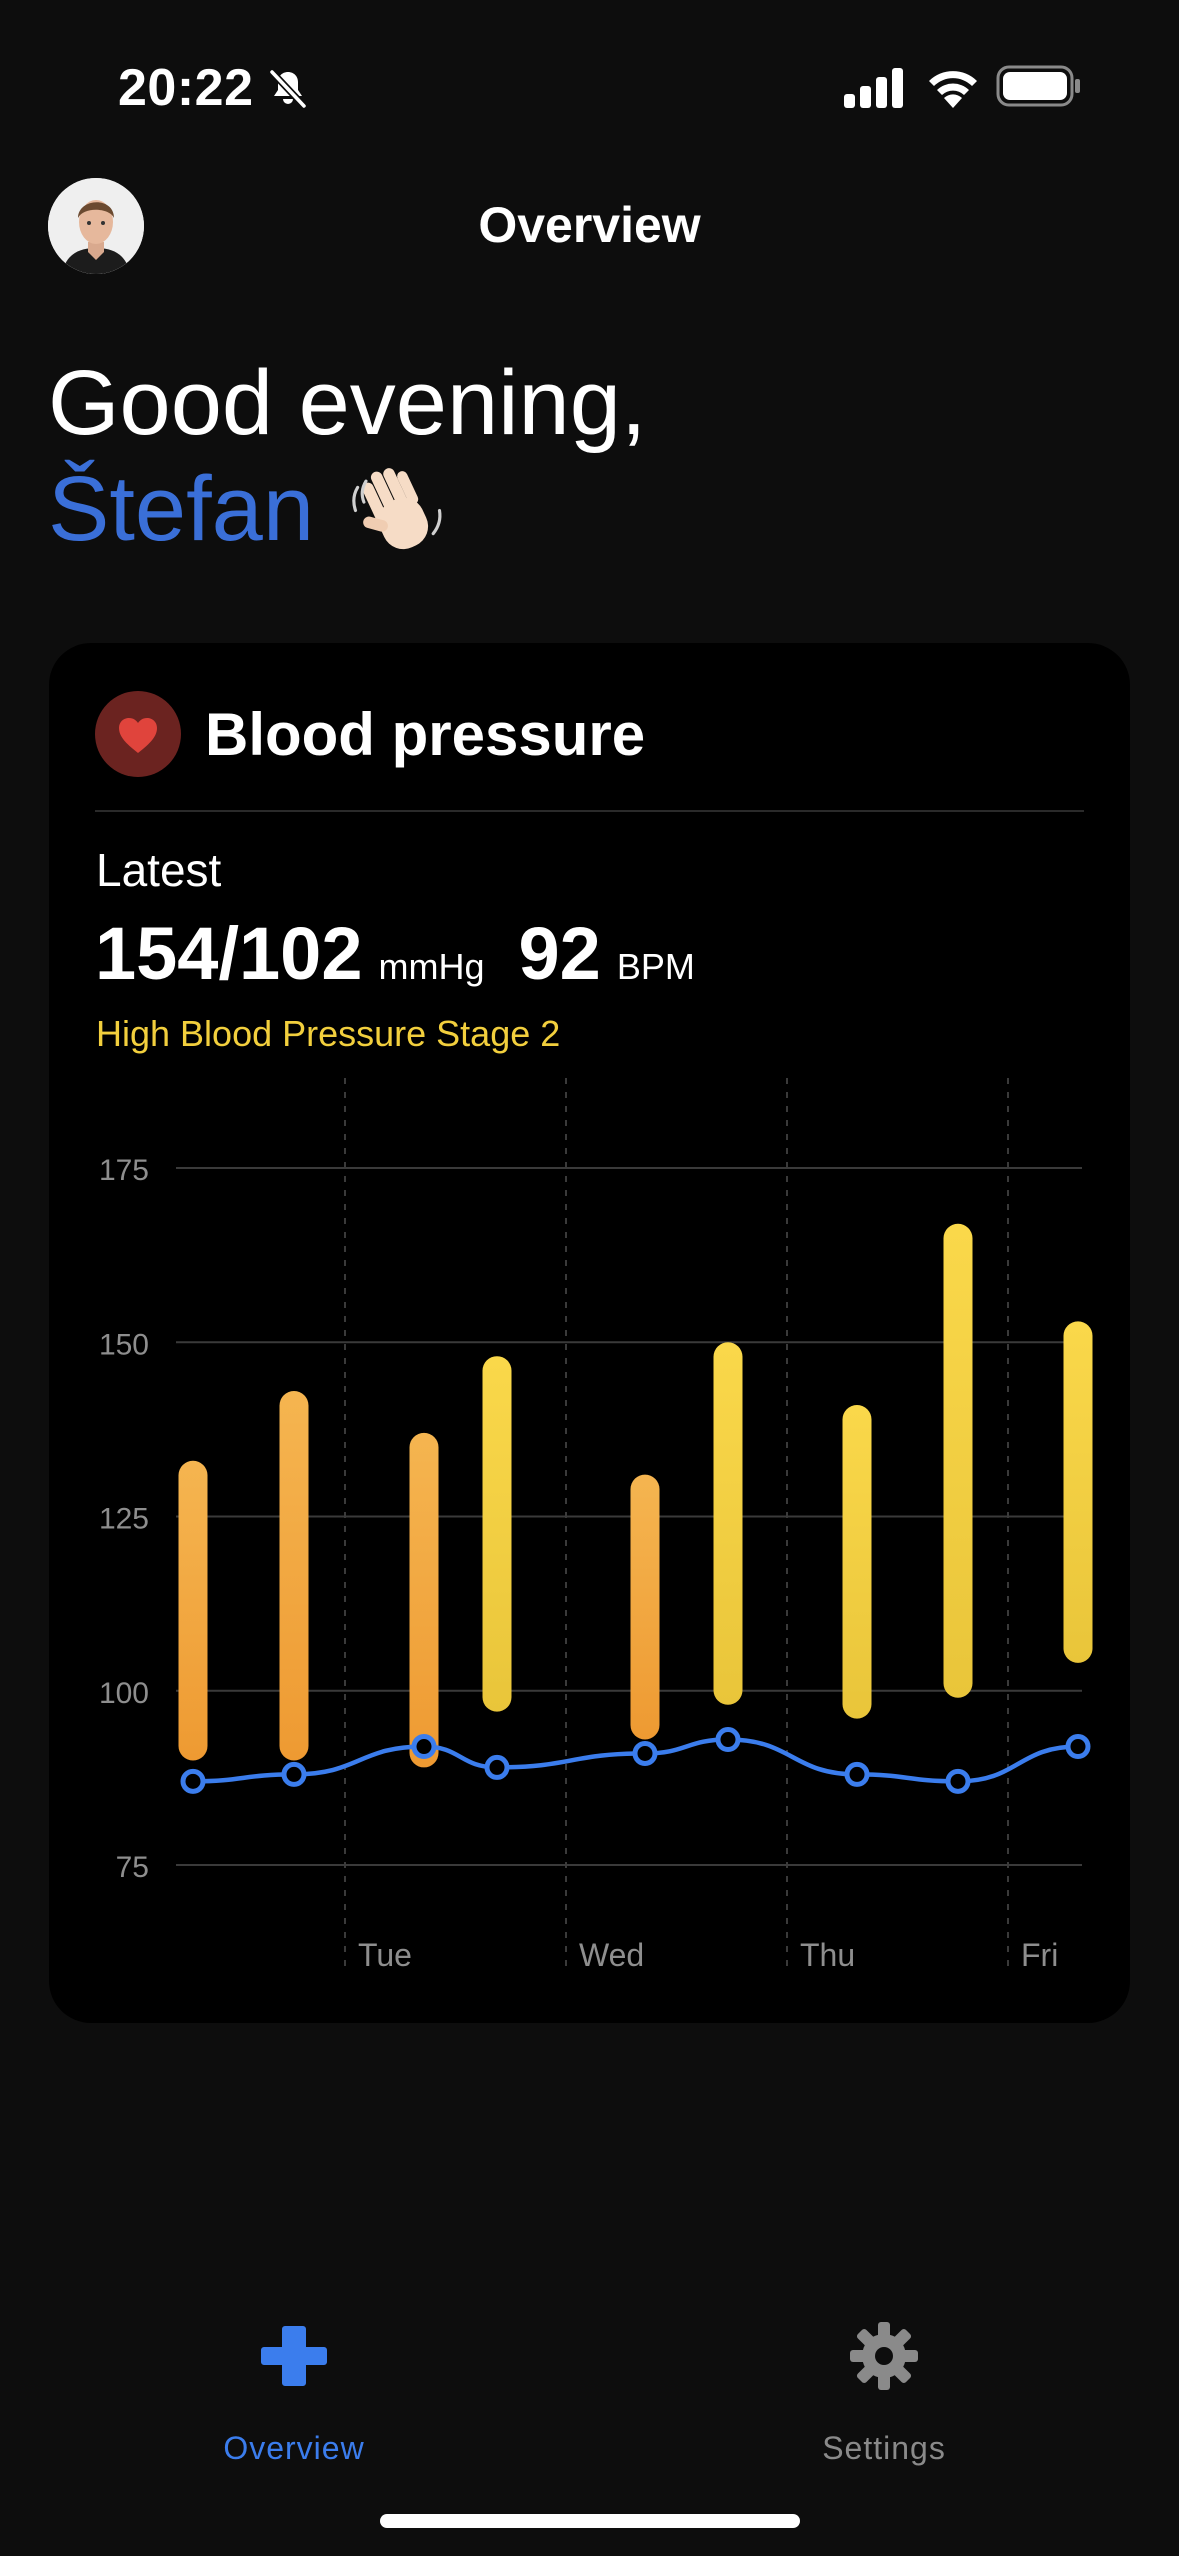 The width and height of the screenshot is (1179, 2556). I want to click on x-tick-label: Wed, so click(611, 1955).